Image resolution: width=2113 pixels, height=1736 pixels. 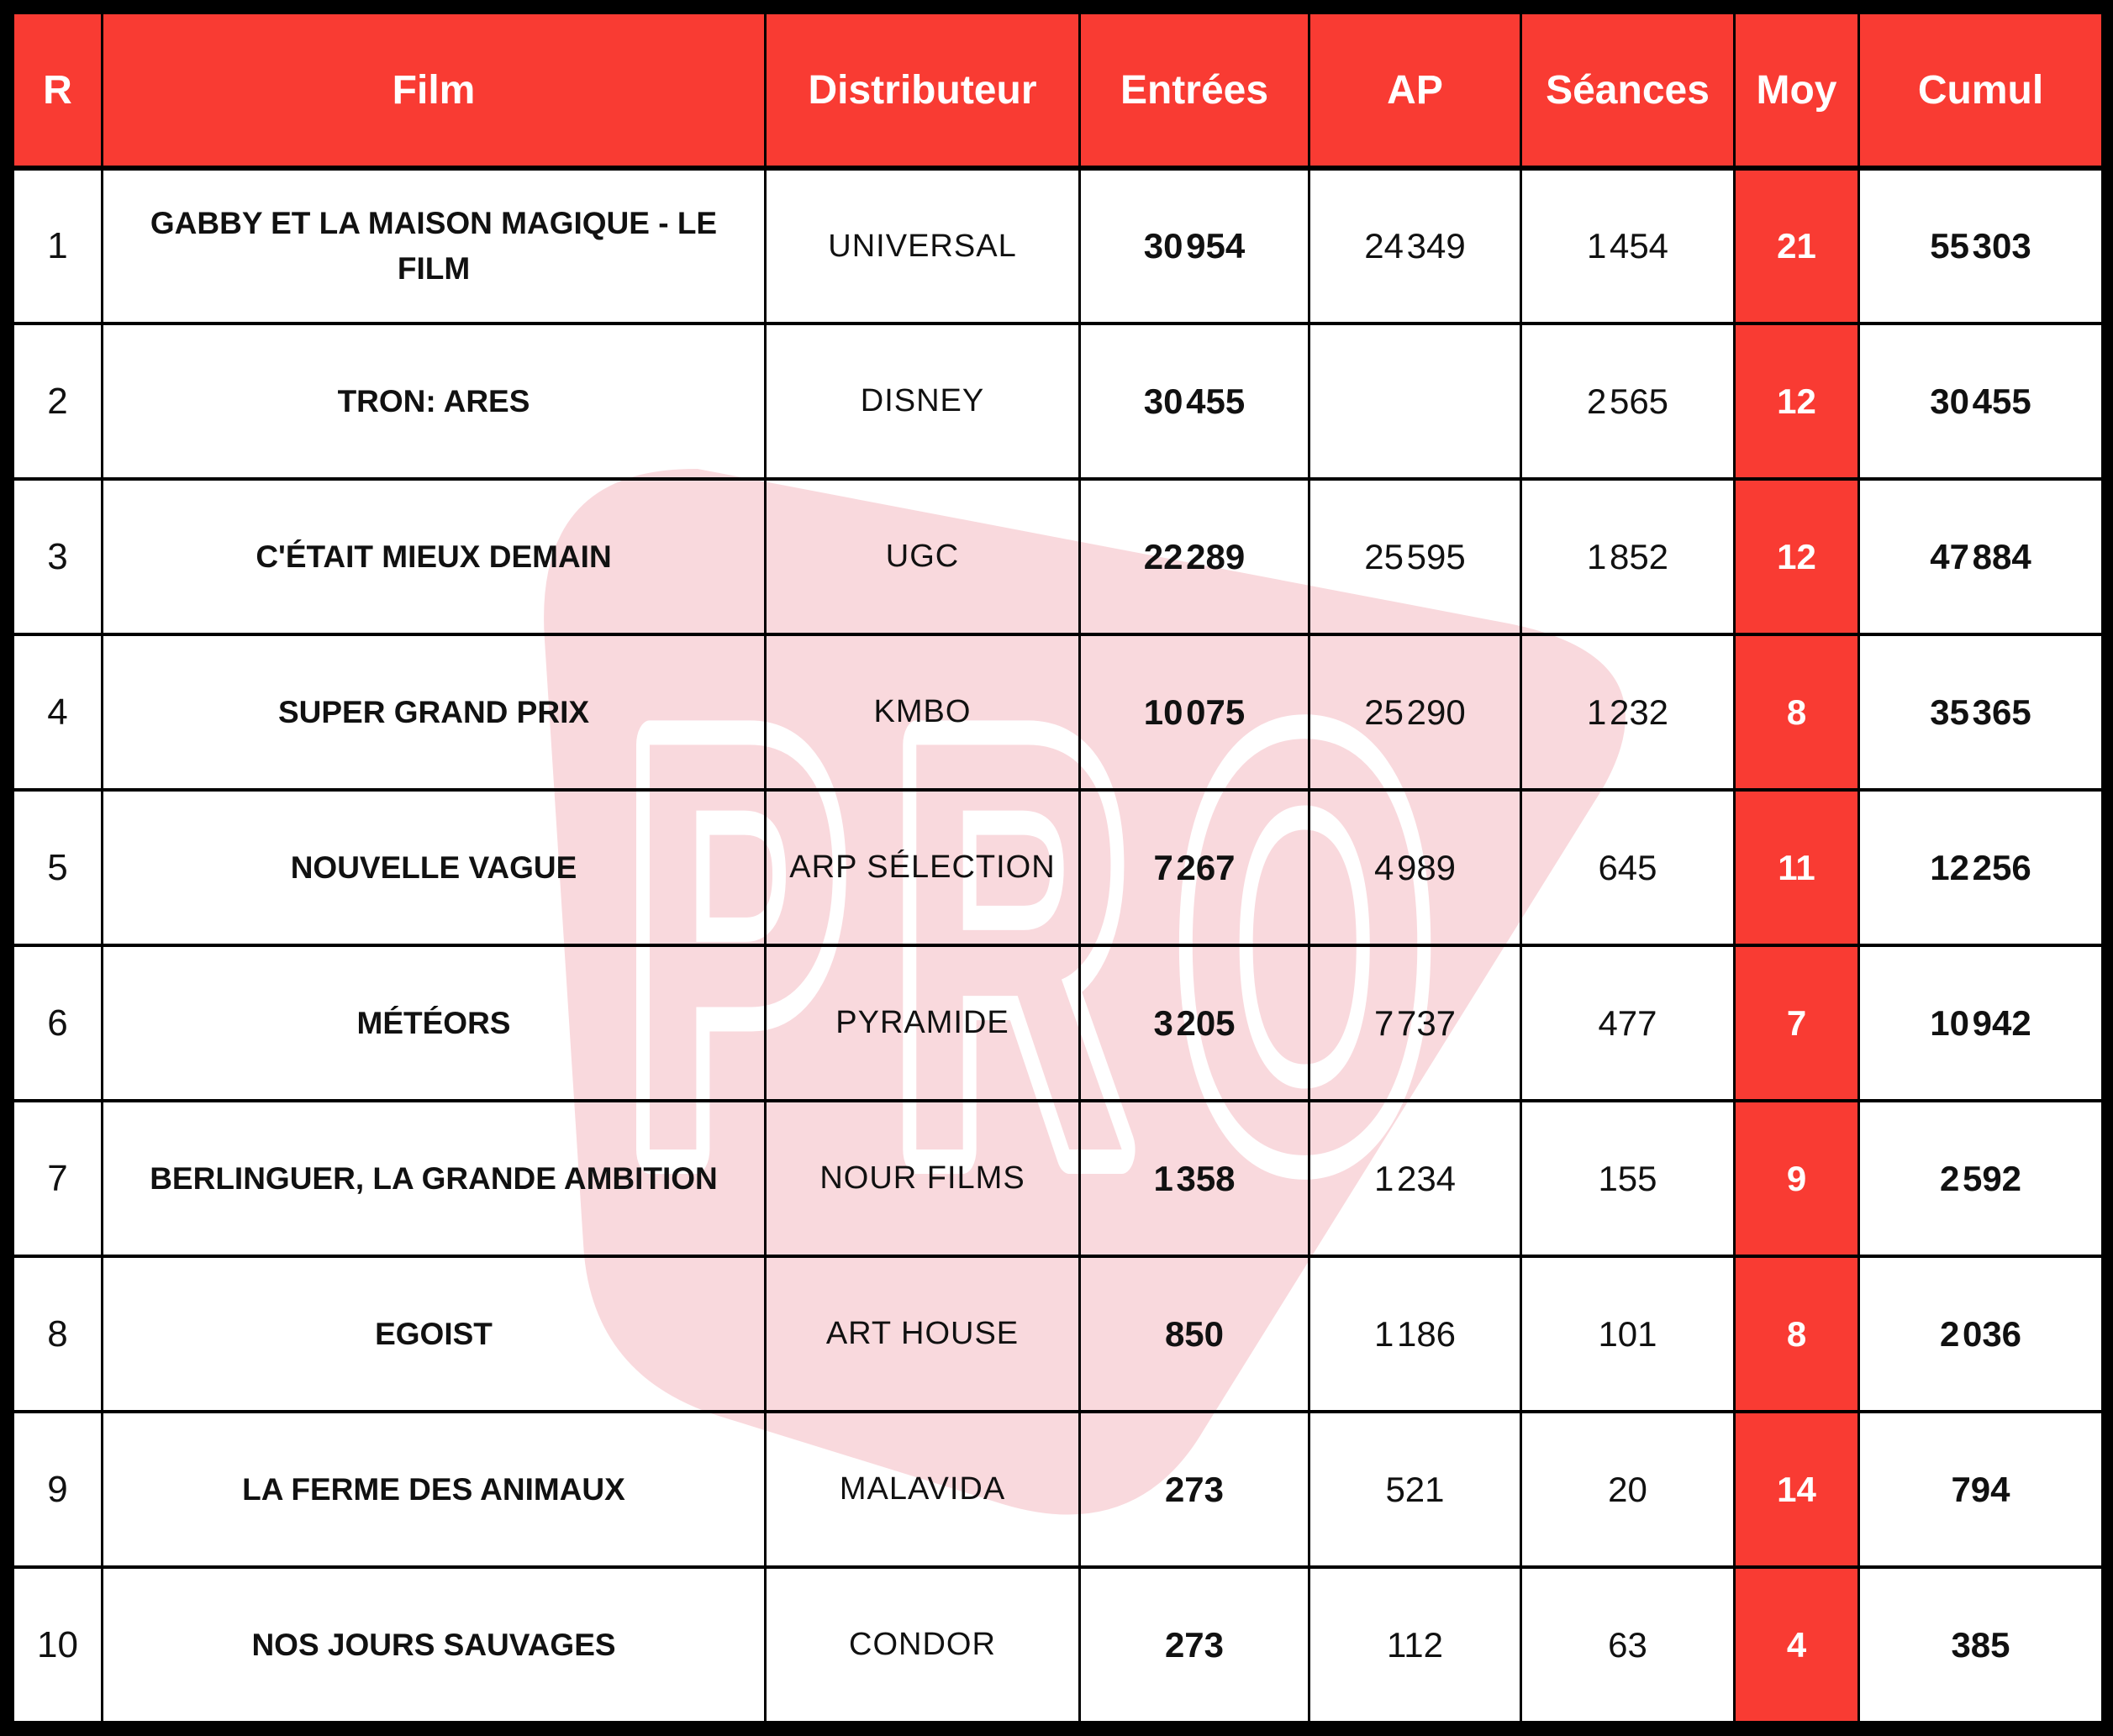 I want to click on moy-cell: 9, so click(x=1796, y=1178).